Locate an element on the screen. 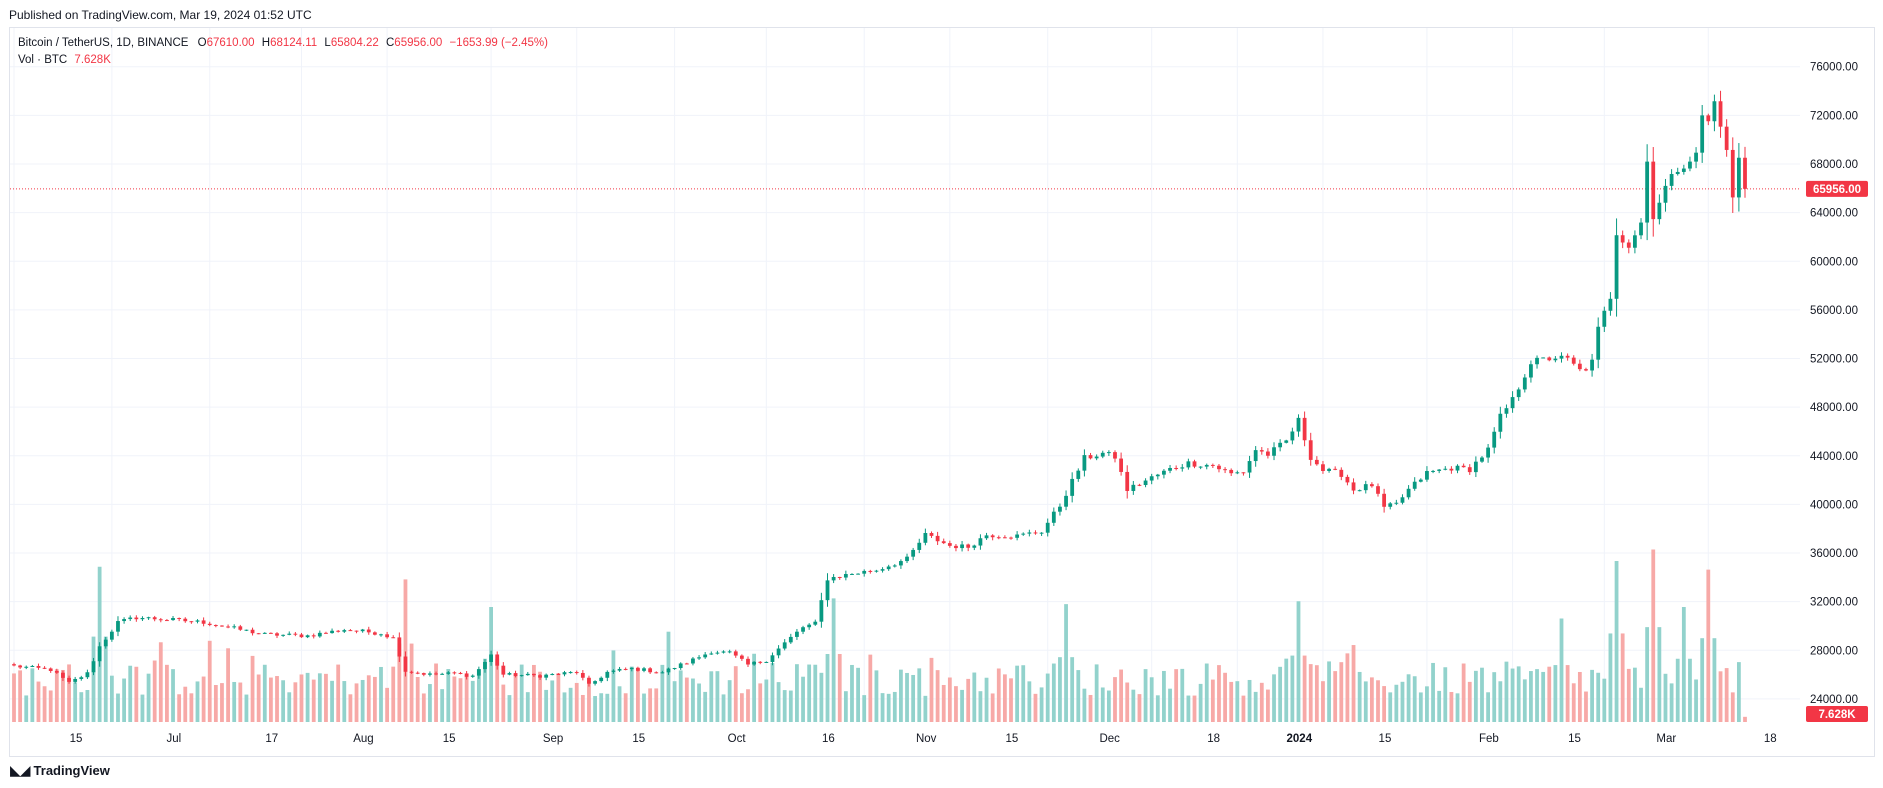 The height and width of the screenshot is (788, 1883). legend-symbol: Bitcoin / TetherUS, 1D, BINANCE is located at coordinates (103, 43).